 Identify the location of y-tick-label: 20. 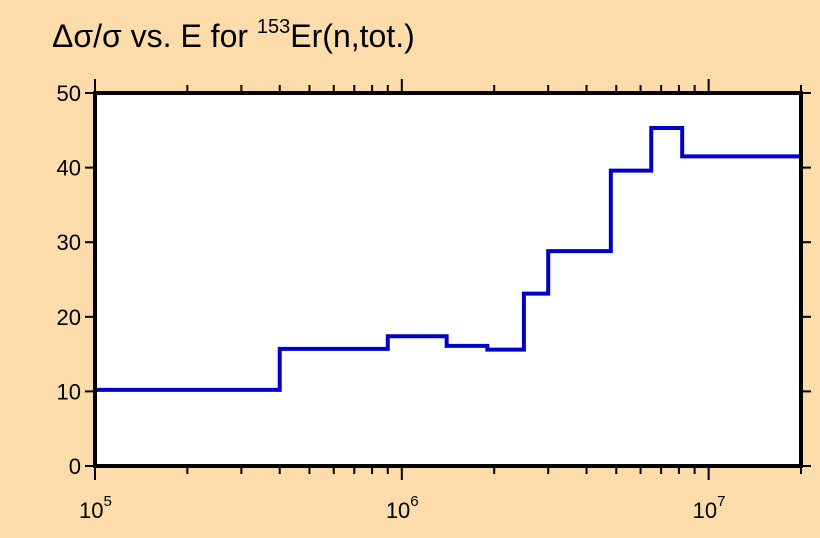
(69, 317).